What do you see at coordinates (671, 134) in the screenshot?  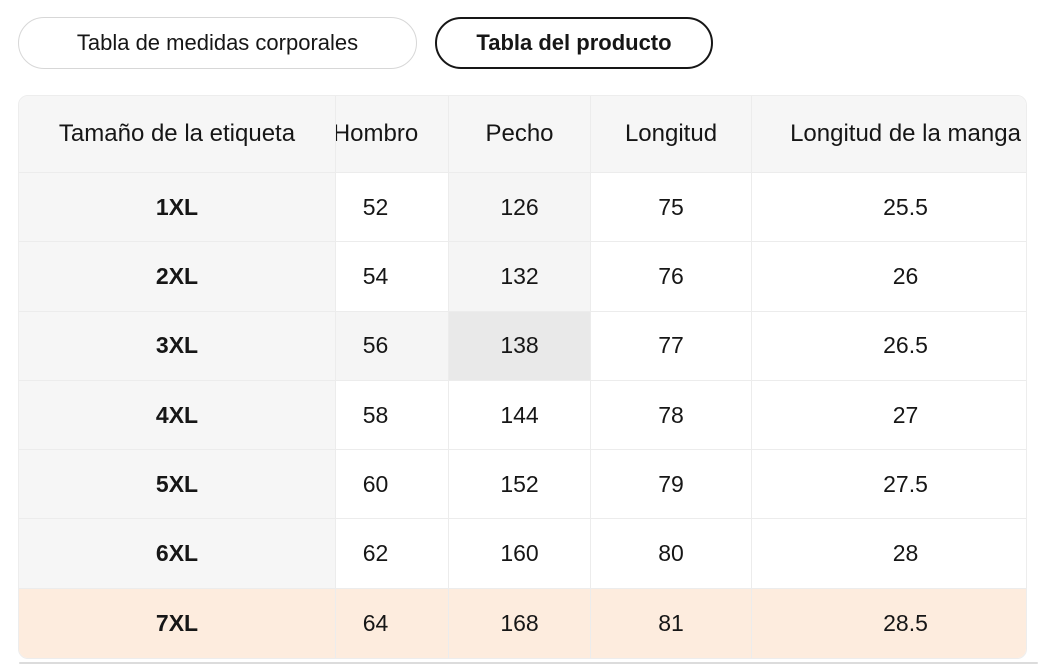 I see `column-header-3: Longitud` at bounding box center [671, 134].